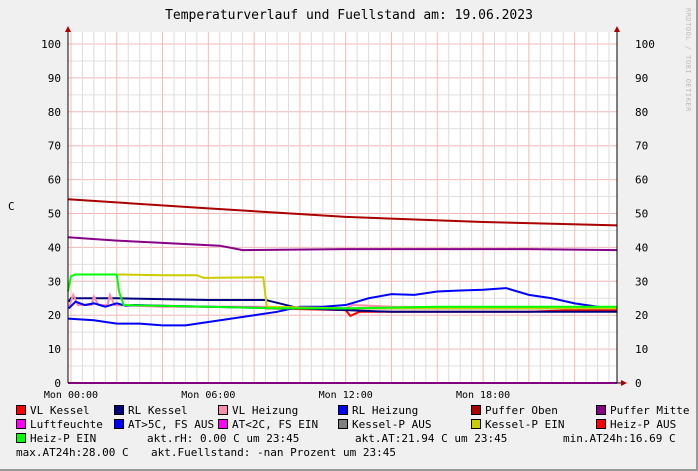  What do you see at coordinates (641, 349) in the screenshot?
I see `y-tick-right: 10` at bounding box center [641, 349].